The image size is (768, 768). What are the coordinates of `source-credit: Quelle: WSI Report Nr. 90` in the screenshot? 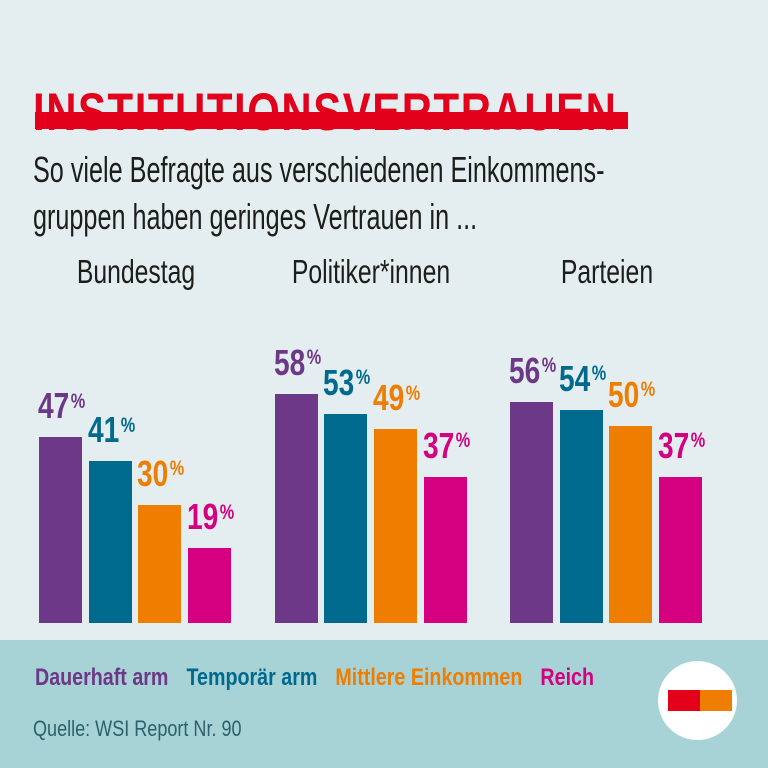 It's located at (137, 728).